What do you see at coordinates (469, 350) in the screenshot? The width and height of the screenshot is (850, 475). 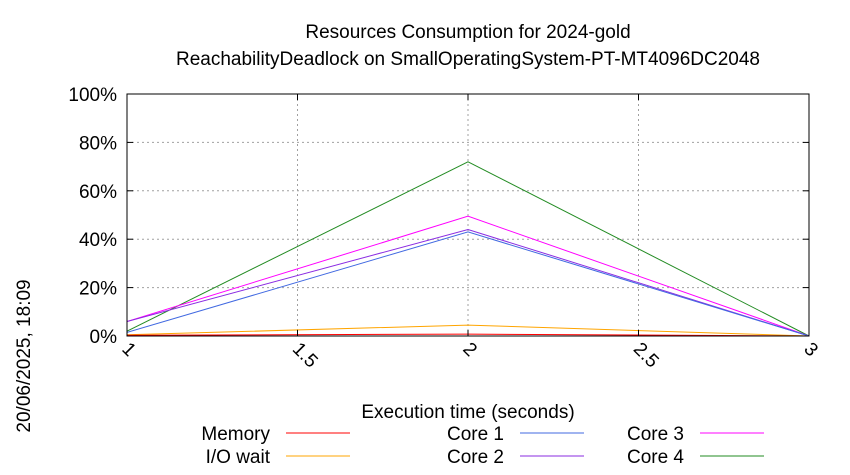 I see `x-tick-label: 2` at bounding box center [469, 350].